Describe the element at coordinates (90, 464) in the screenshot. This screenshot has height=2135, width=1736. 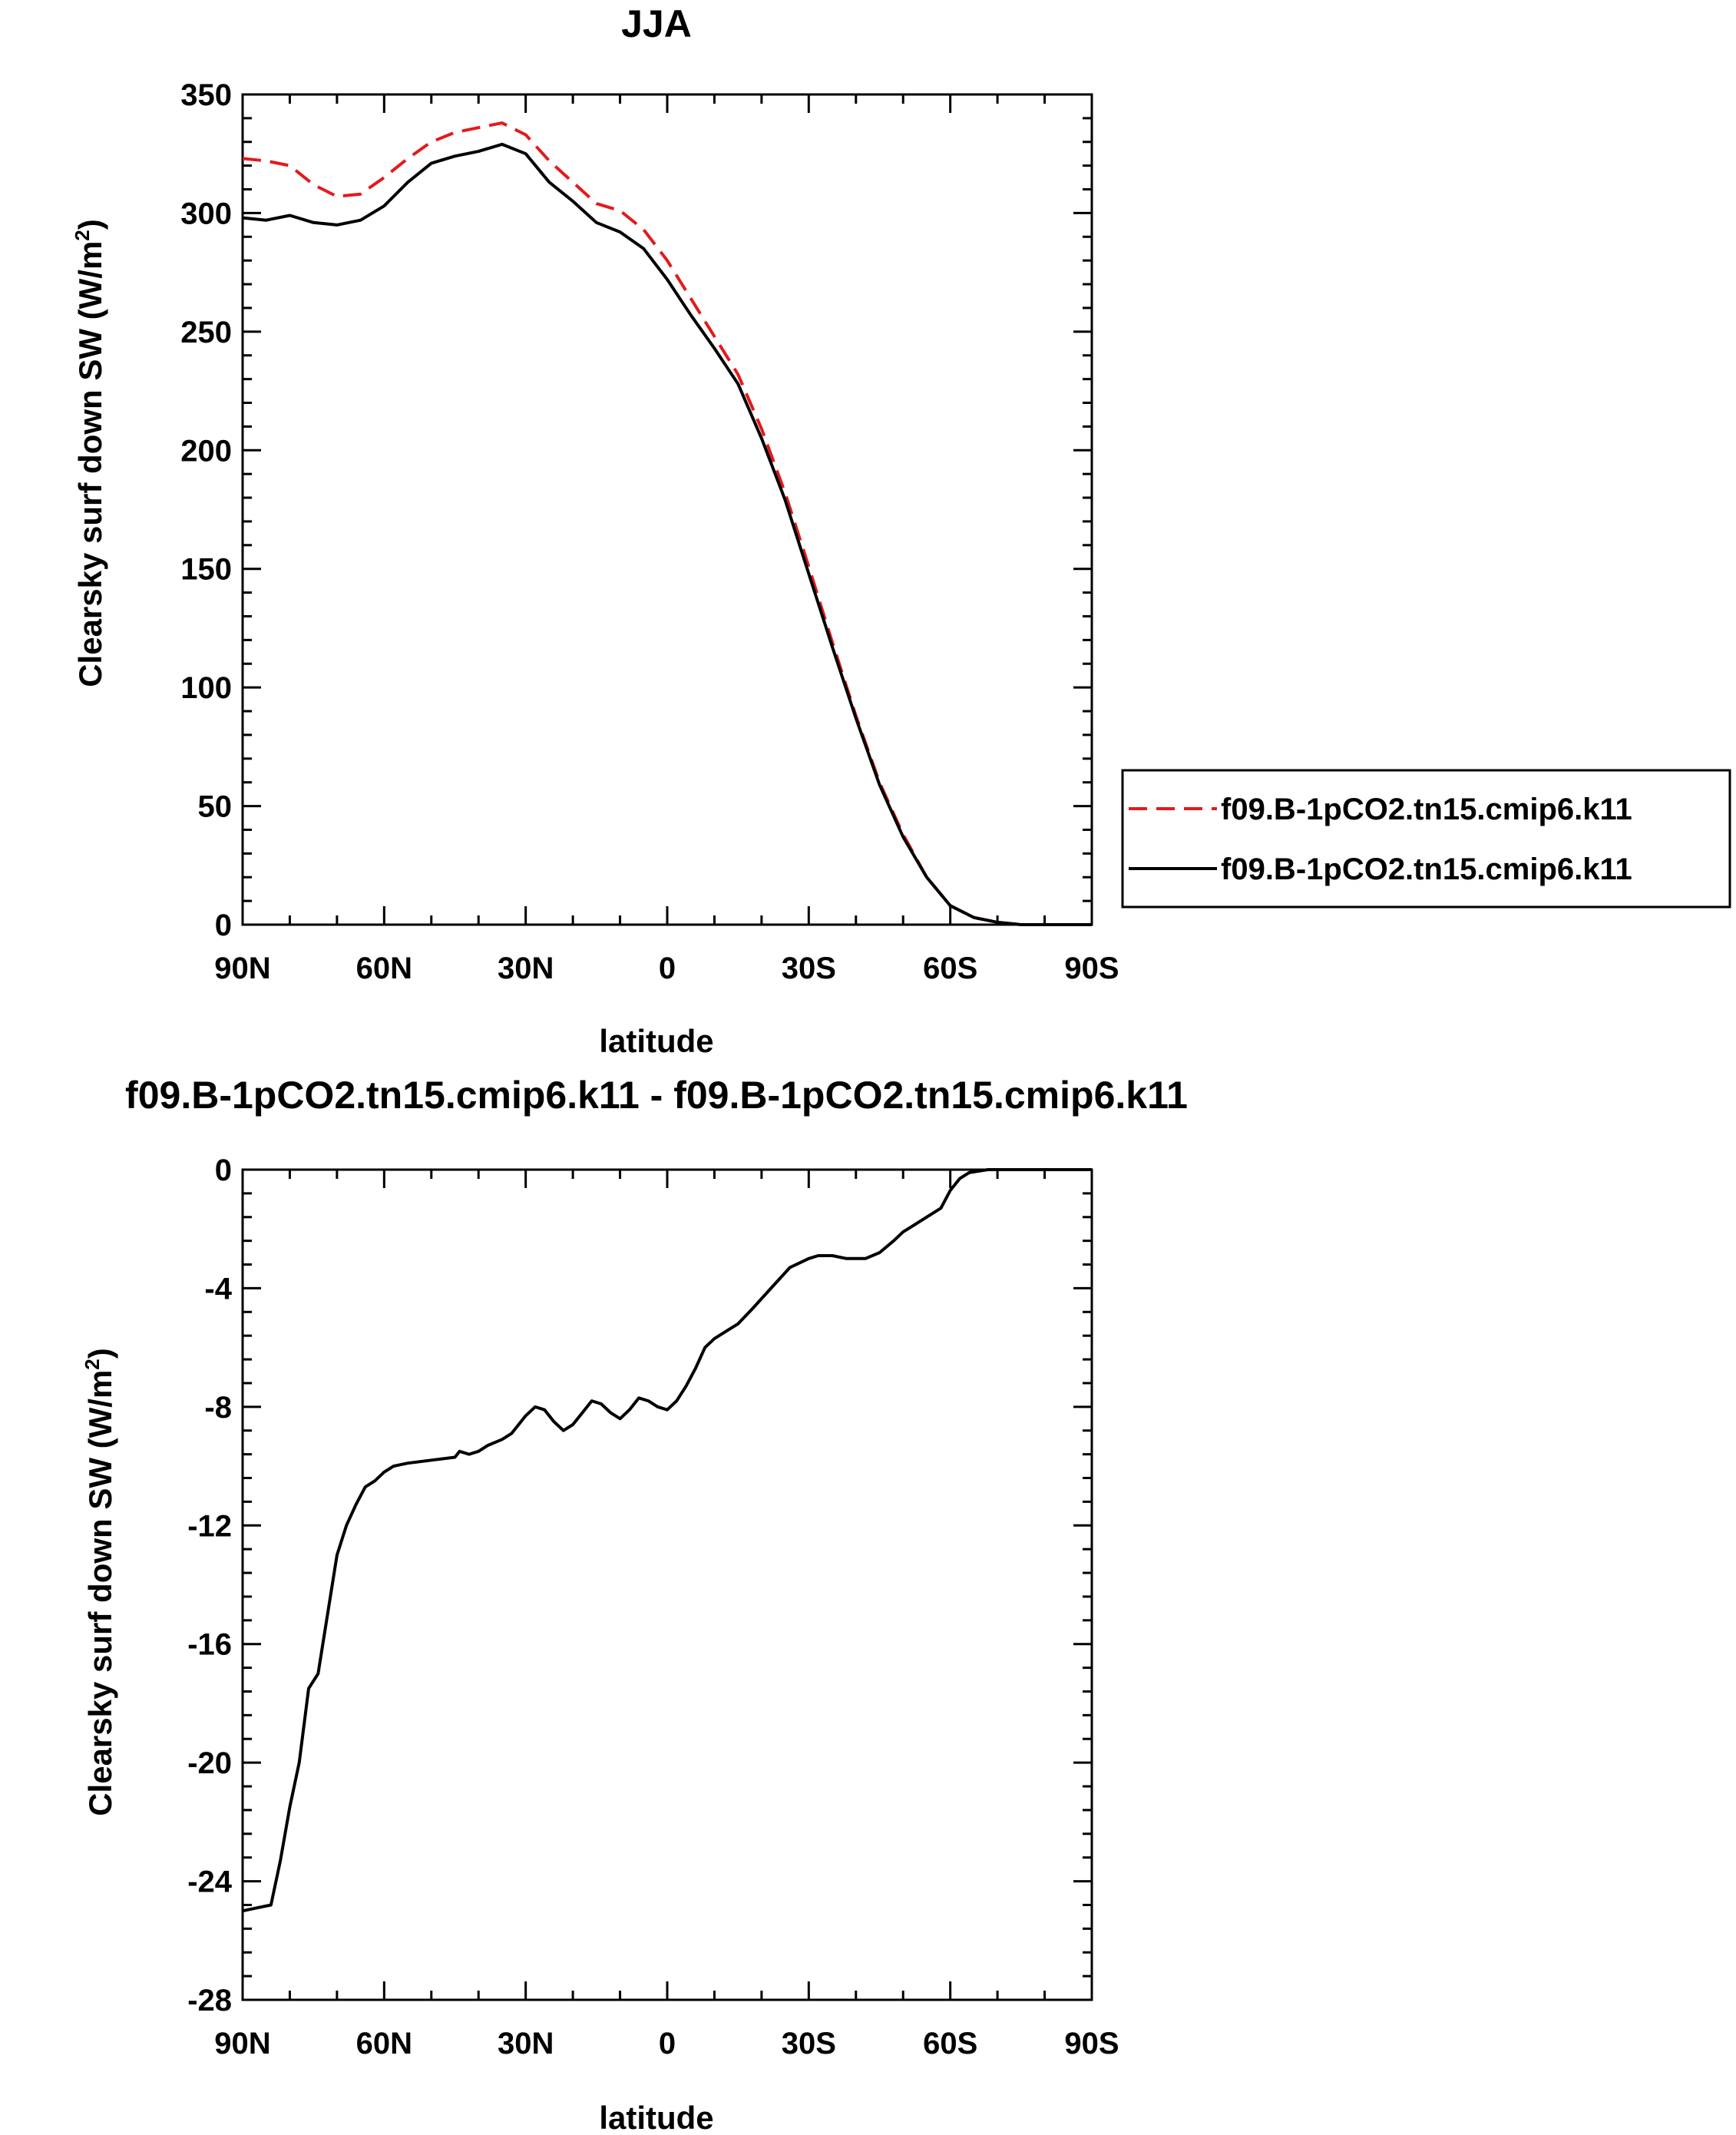
I see `top-chart-ylabel-main: Clearsky surf down SW (W/m` at that location.